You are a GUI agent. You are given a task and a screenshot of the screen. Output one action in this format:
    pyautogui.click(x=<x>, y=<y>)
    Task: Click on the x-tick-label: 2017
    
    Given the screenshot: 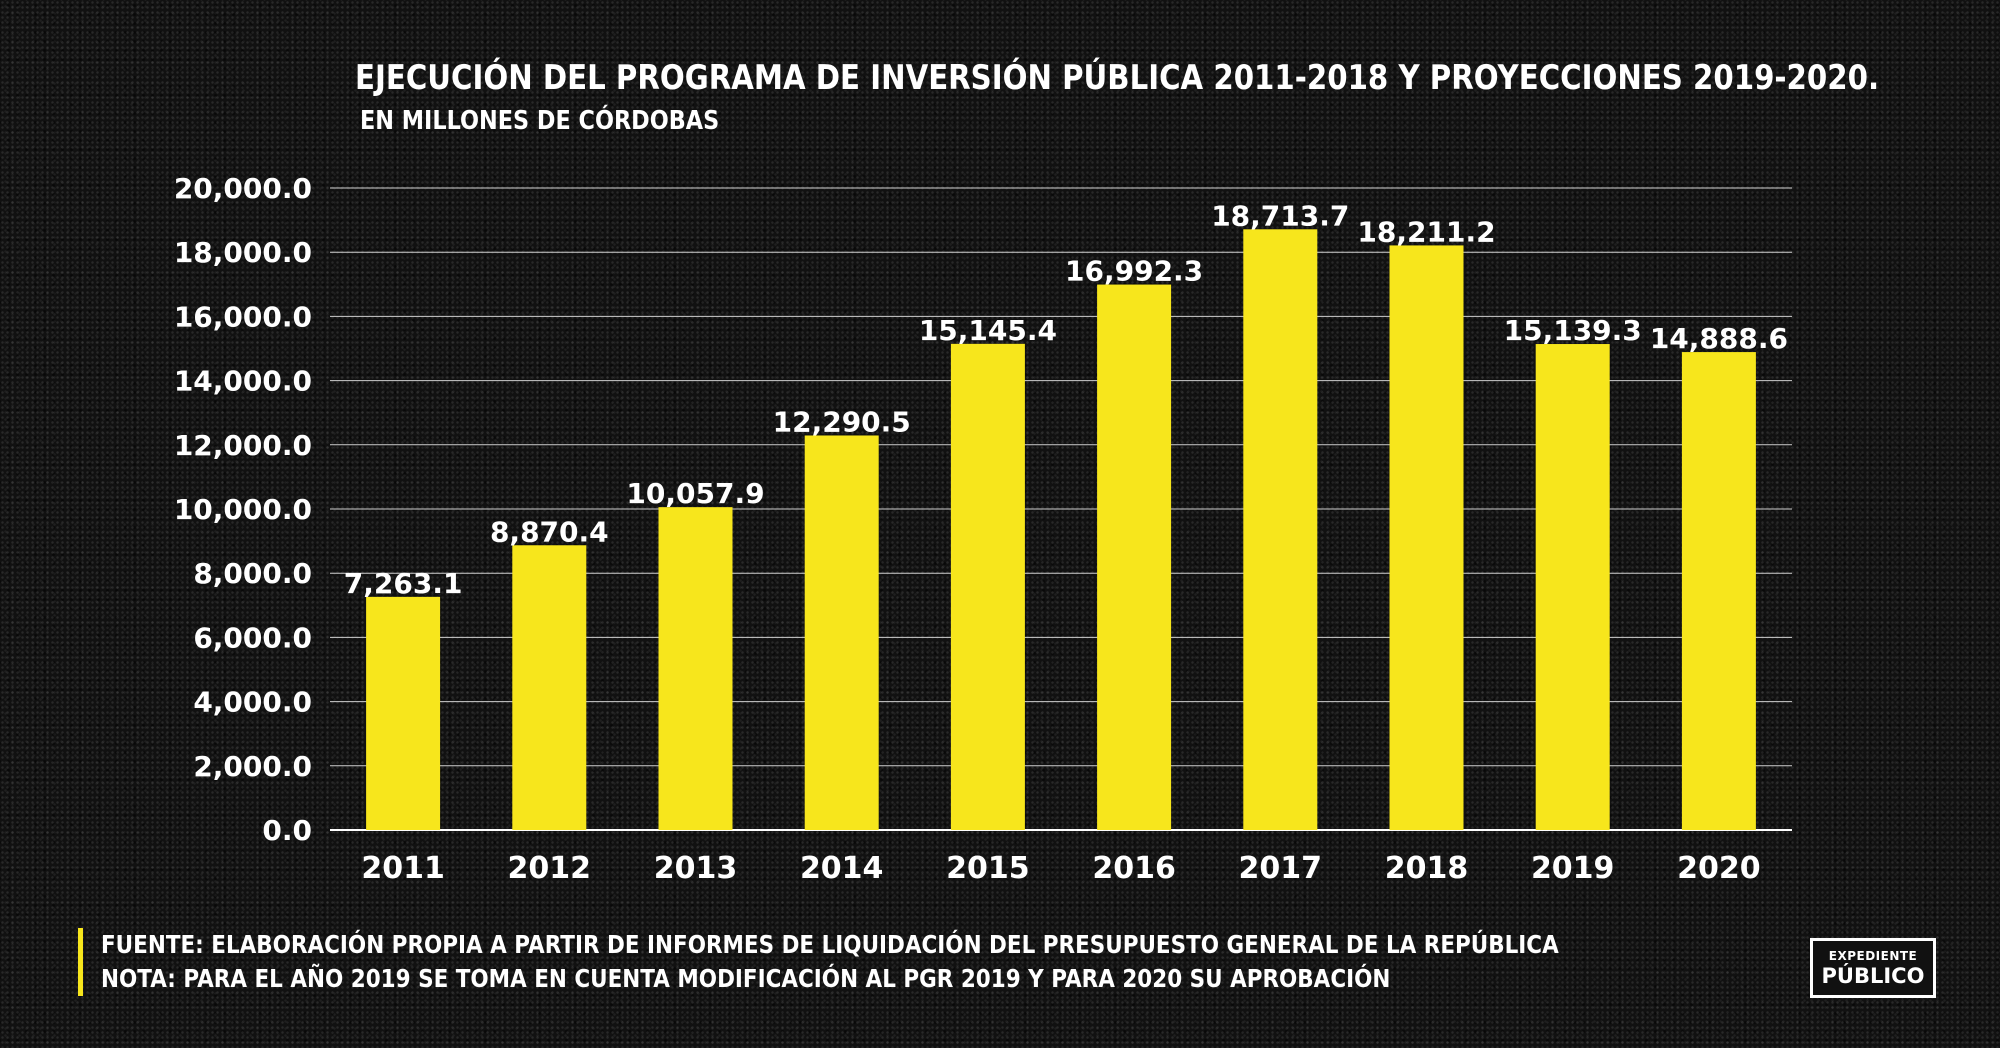 What is the action you would take?
    pyautogui.click(x=1281, y=868)
    